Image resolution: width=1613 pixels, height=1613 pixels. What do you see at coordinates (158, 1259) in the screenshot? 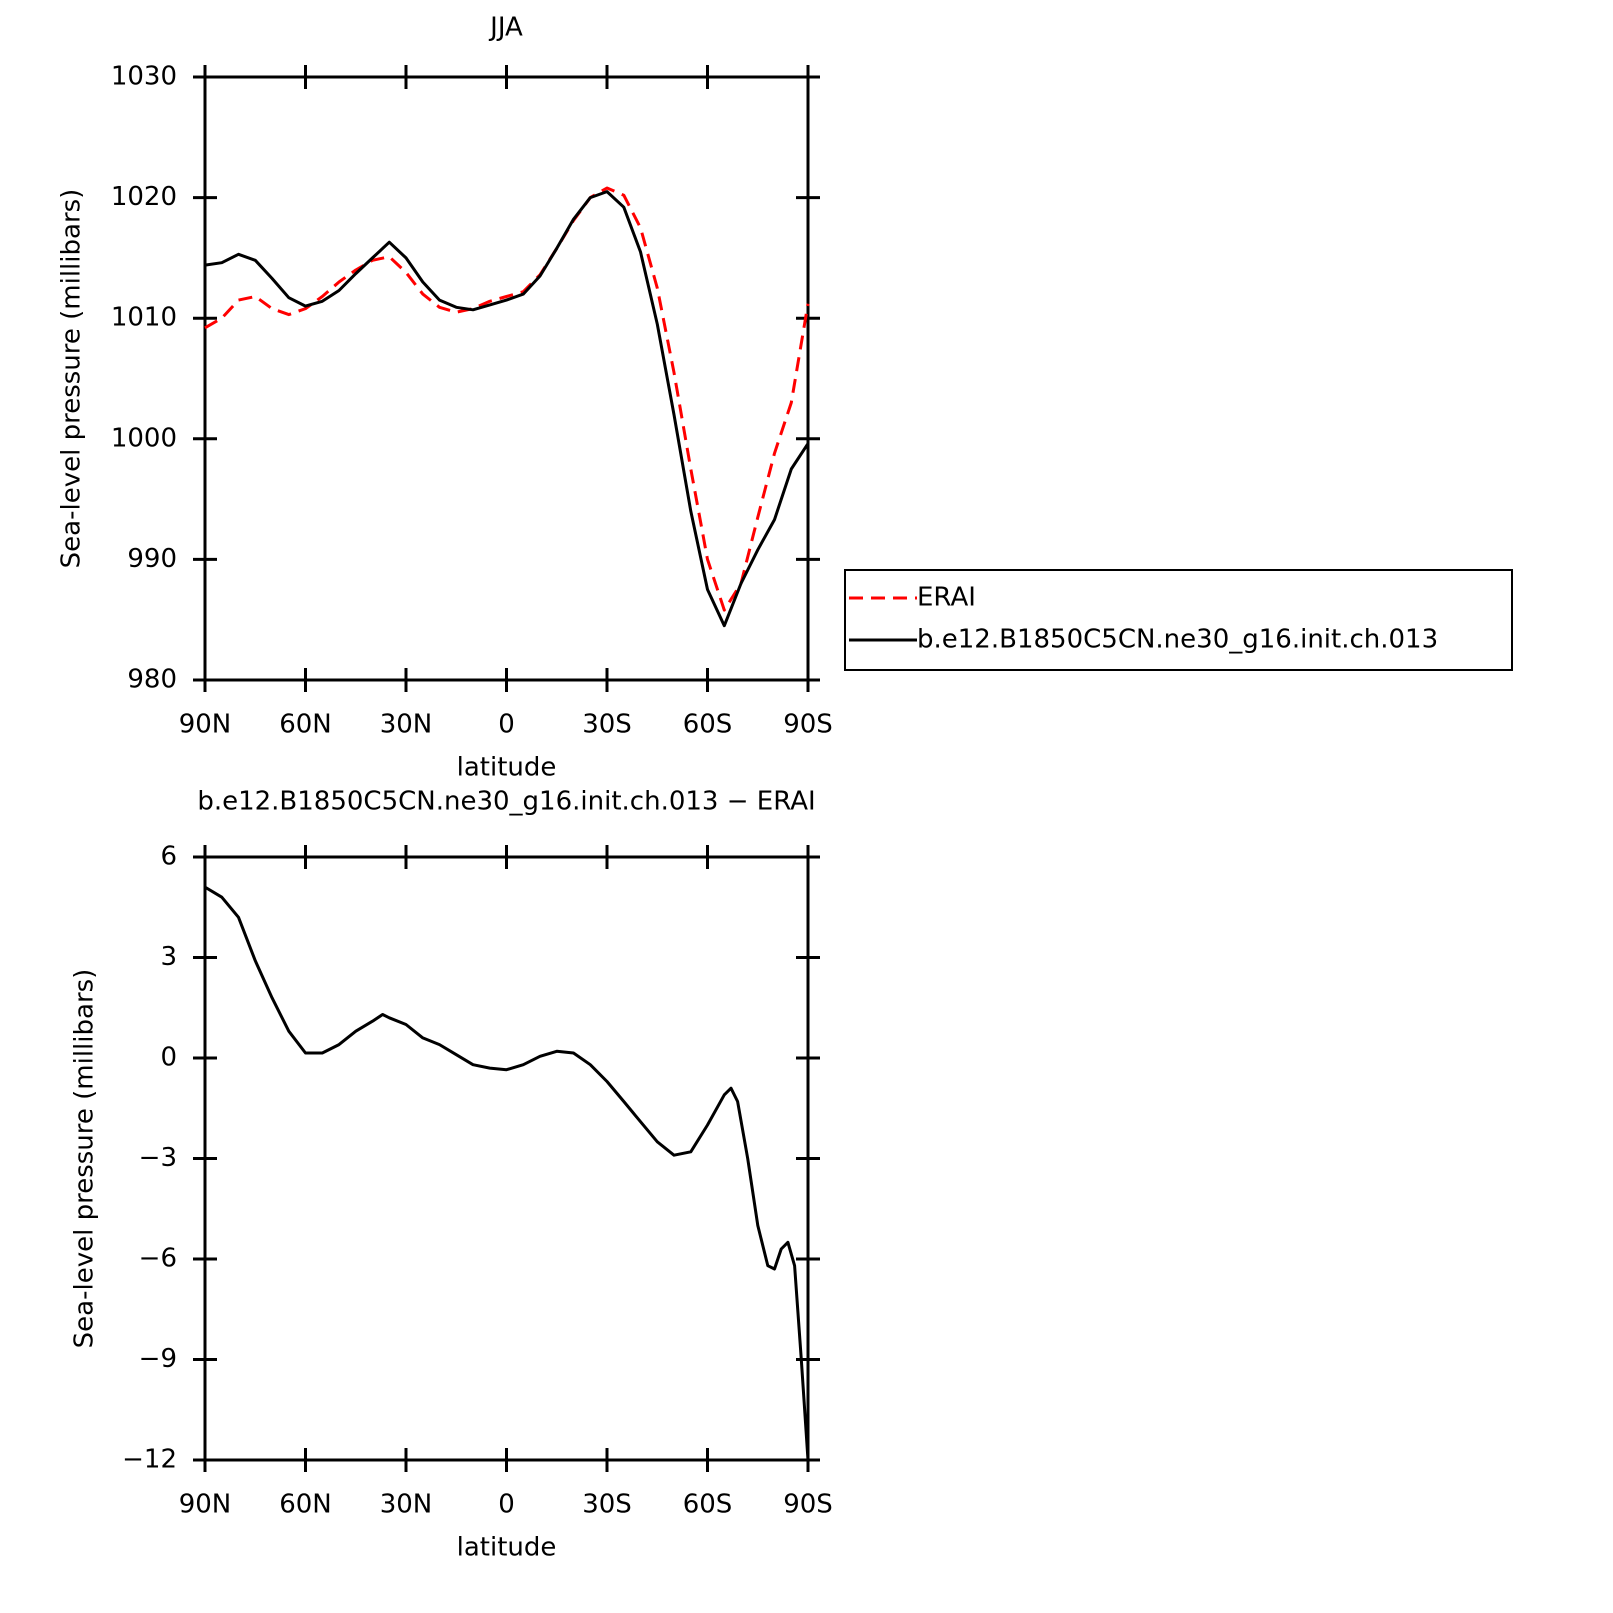
I see `y-tick-label: −6` at bounding box center [158, 1259].